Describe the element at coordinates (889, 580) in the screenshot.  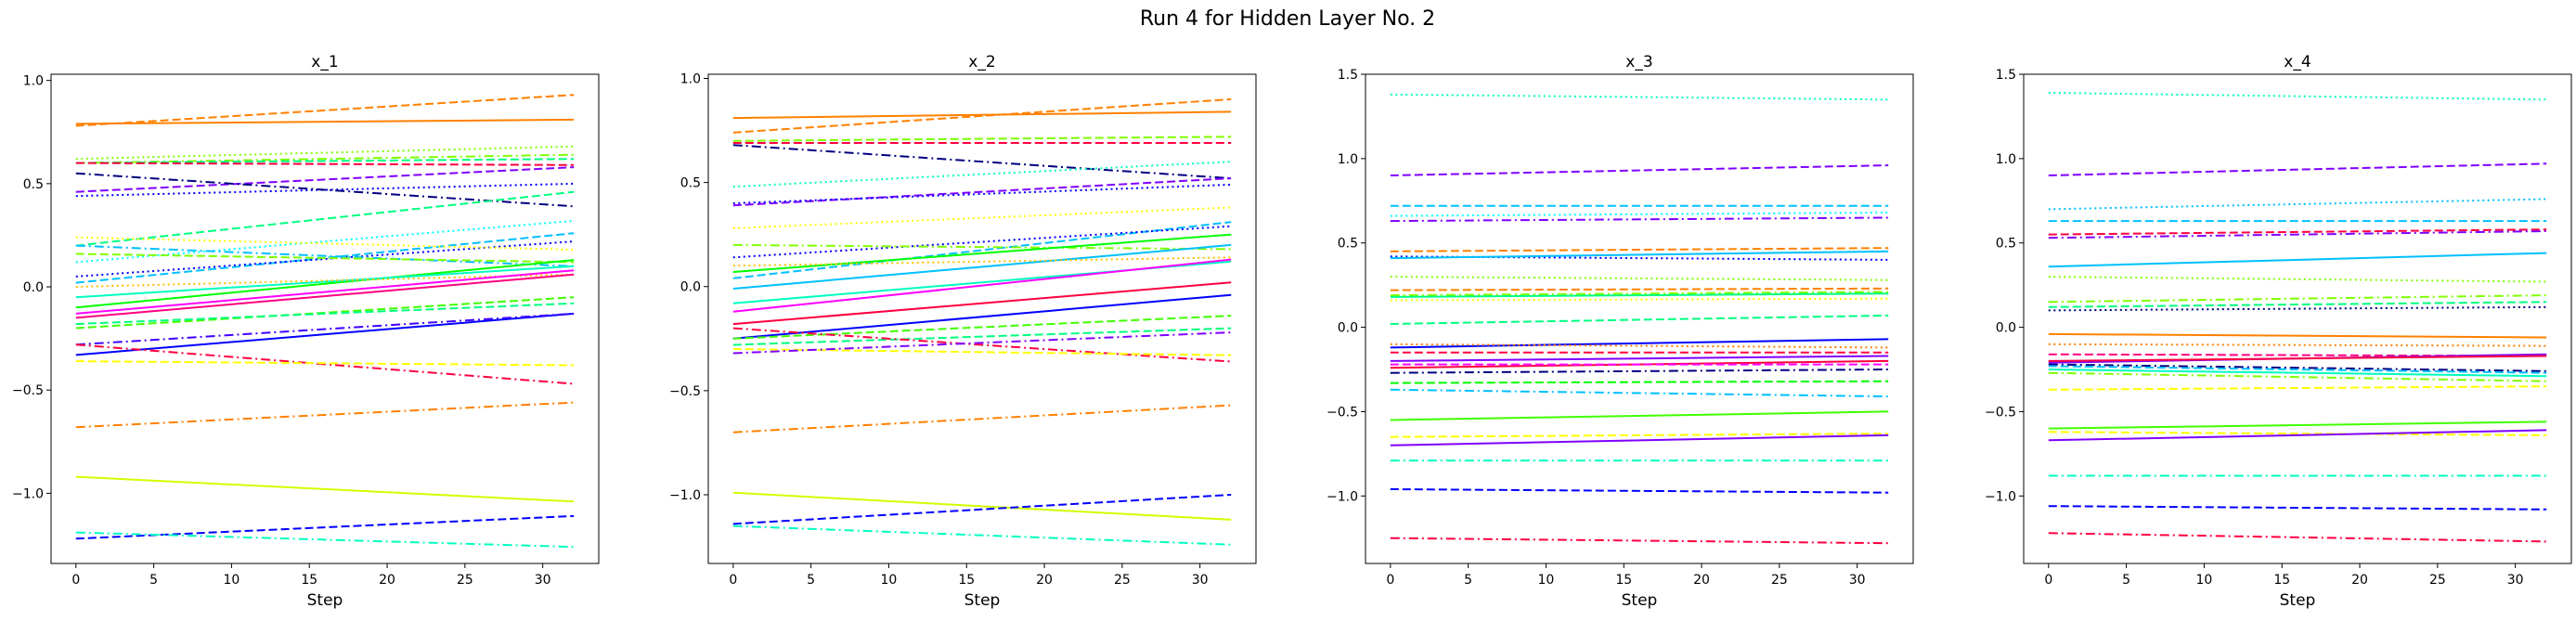
I see `x-tick-label: 10` at that location.